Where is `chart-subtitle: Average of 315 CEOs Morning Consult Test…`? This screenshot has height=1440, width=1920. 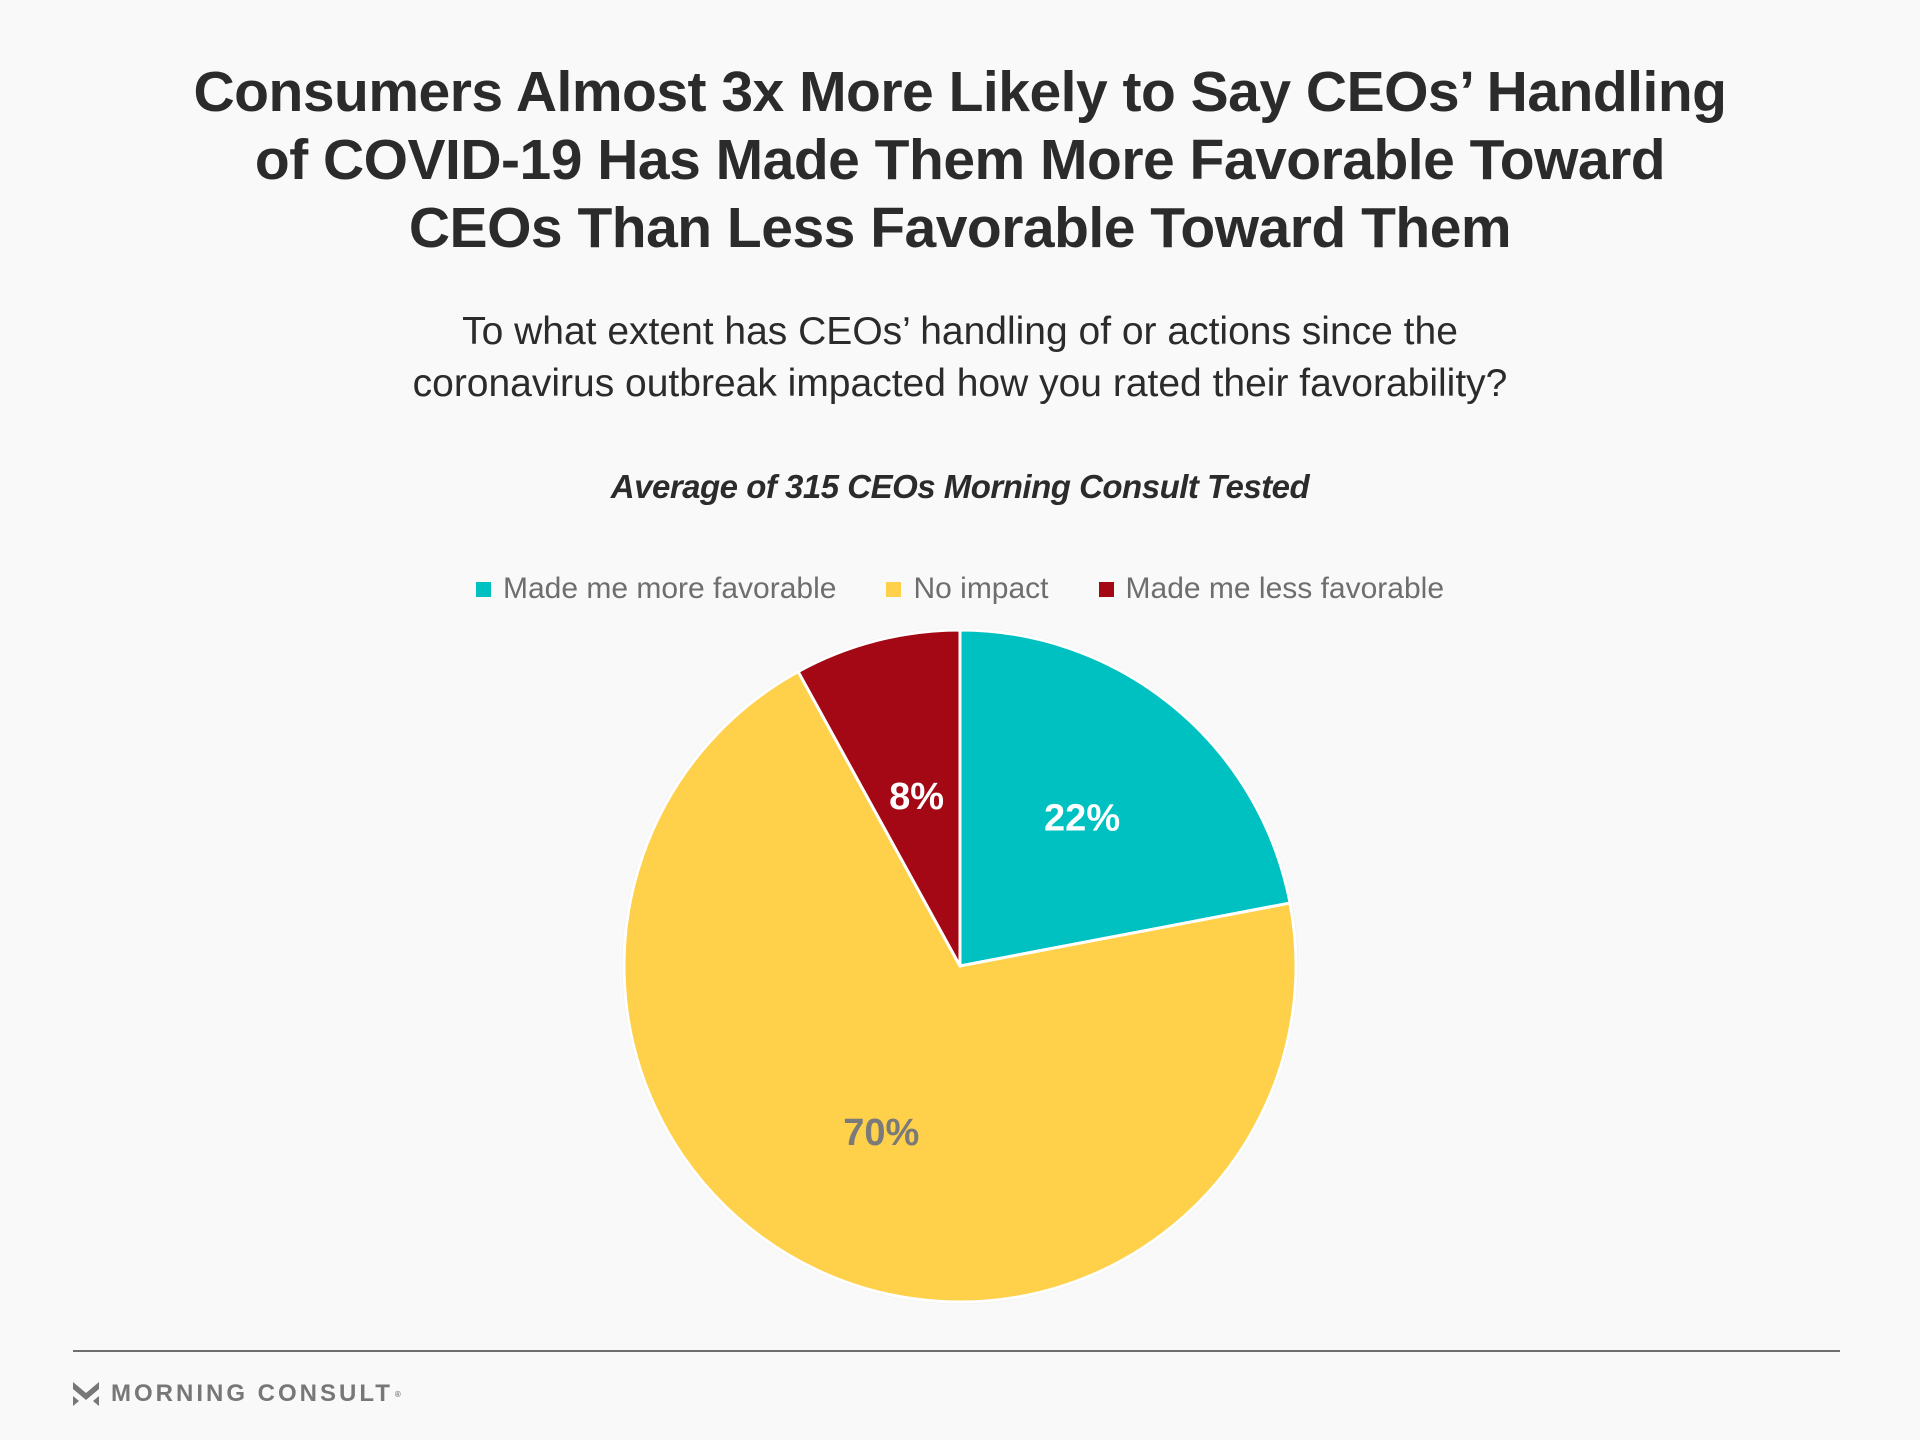
chart-subtitle: Average of 315 CEOs Morning Consult Test… is located at coordinates (960, 486).